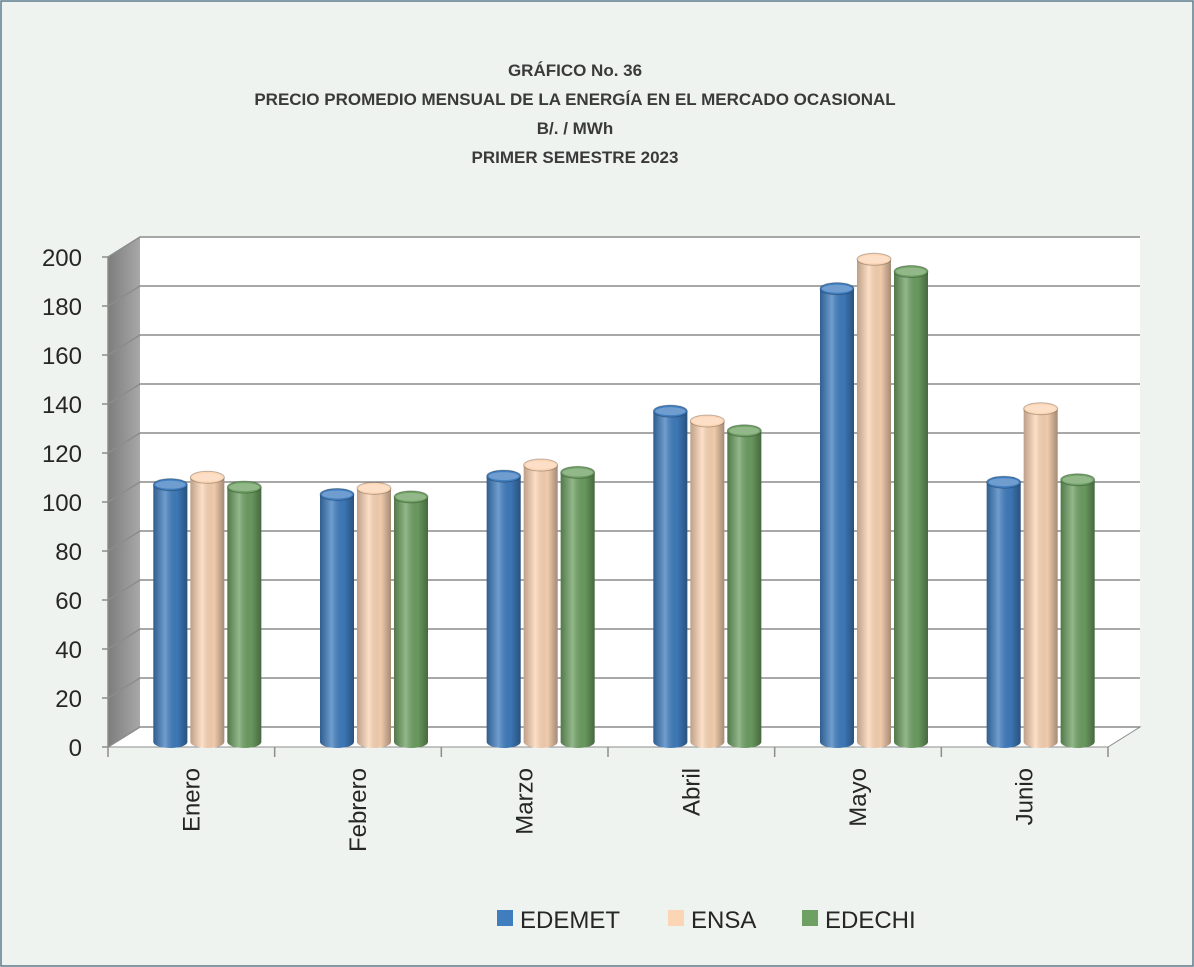 The width and height of the screenshot is (1194, 967). I want to click on chart-subtitle: B/. / MWh, so click(575, 128).